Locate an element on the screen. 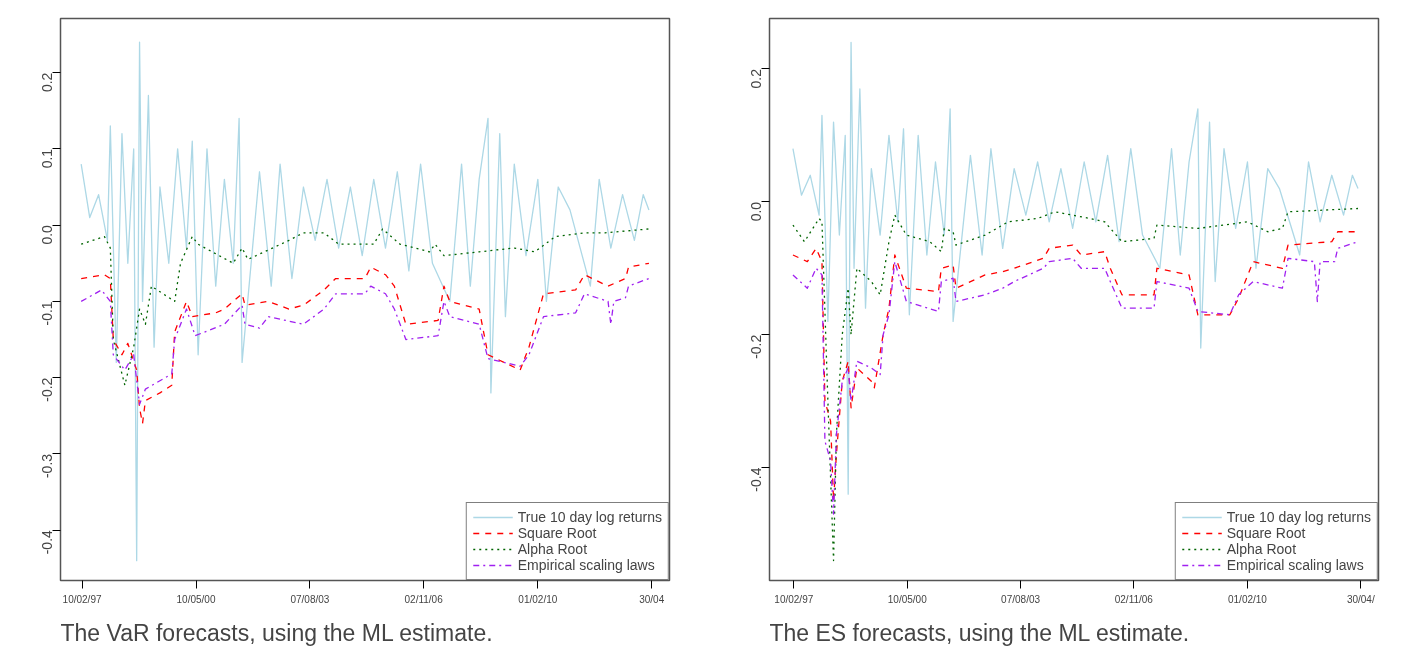 Image resolution: width=1418 pixels, height=659 pixels. x-tick-label: 30/04 is located at coordinates (652, 599).